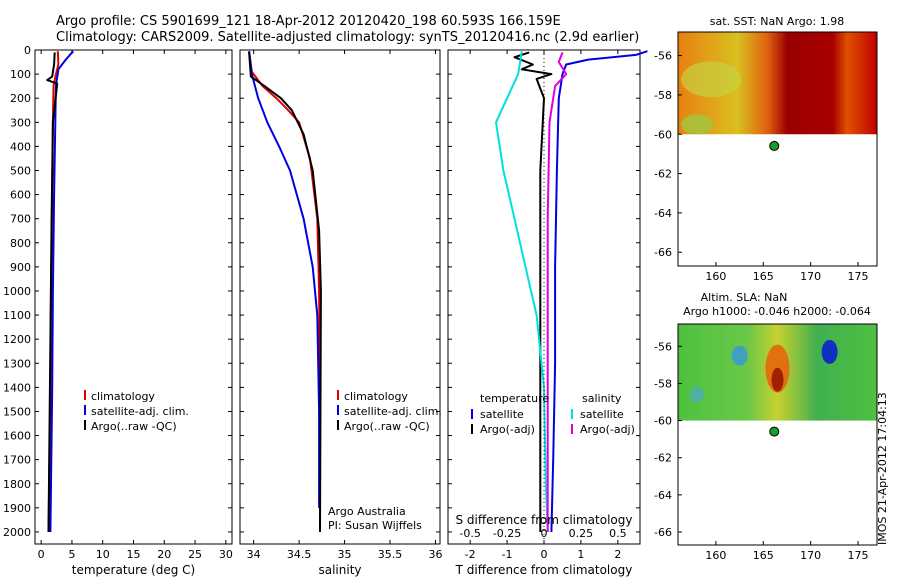 This screenshot has height=580, width=900. I want to click on difference-xtick-label: 2, so click(617, 554).